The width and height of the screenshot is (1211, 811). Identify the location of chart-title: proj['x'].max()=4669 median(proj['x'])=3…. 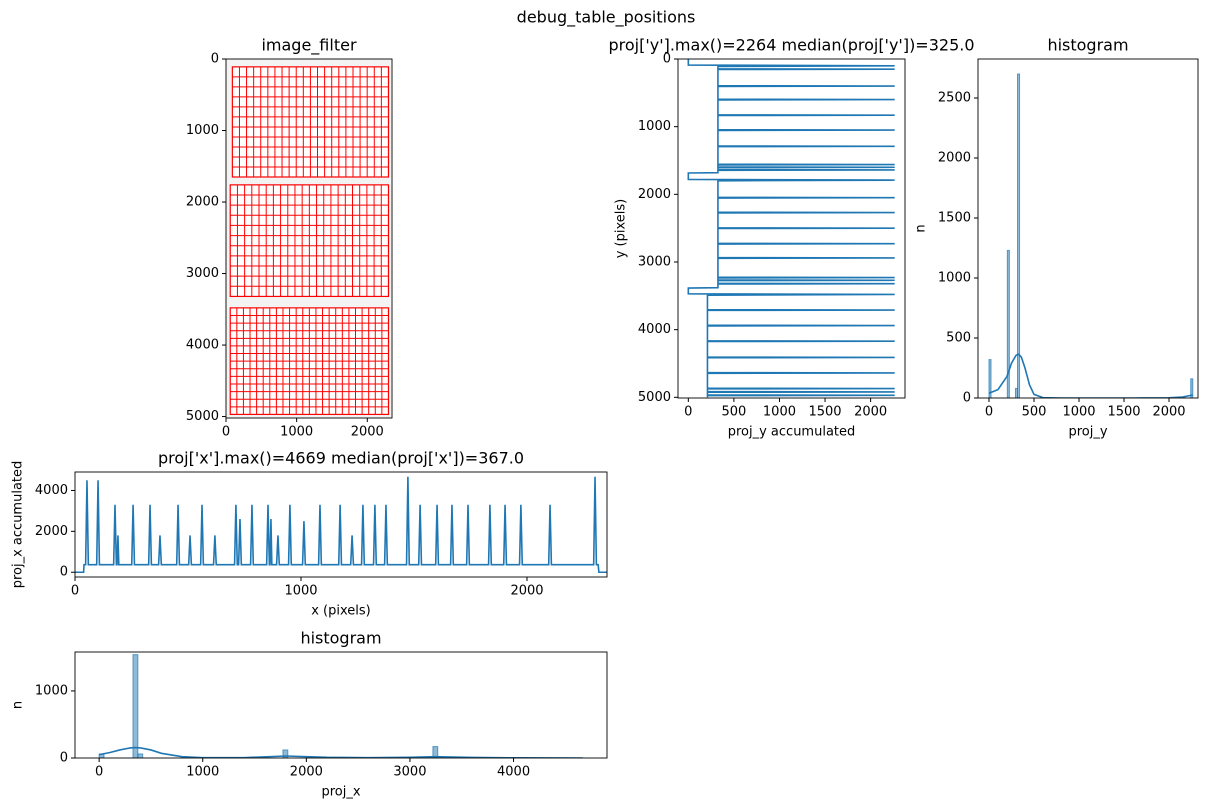
(341, 458).